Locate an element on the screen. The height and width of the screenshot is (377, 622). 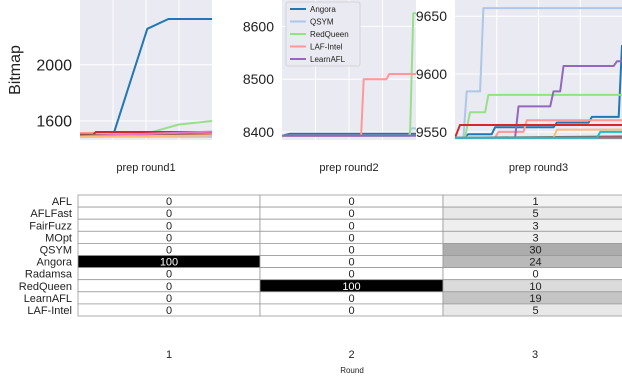
y-tick-label: 8400 is located at coordinates (258, 132).